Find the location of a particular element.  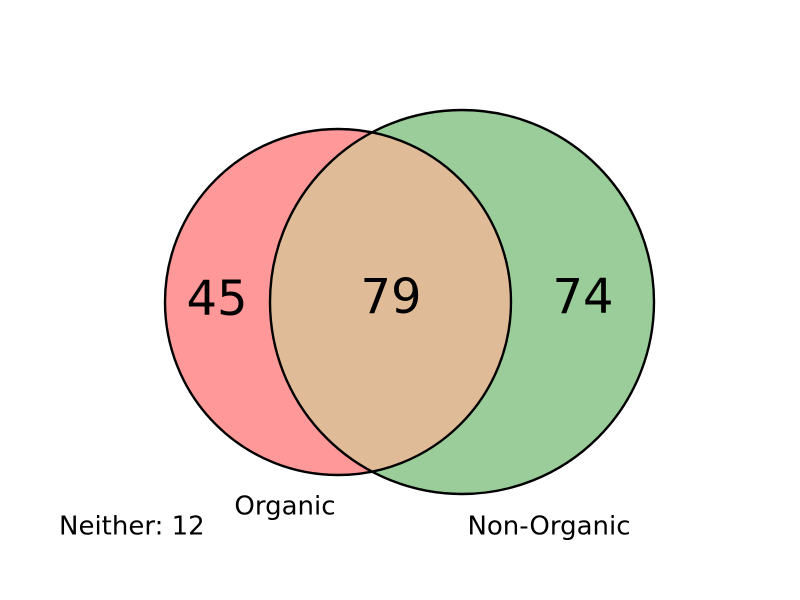

non-organic-only-count: 74 is located at coordinates (582, 297).